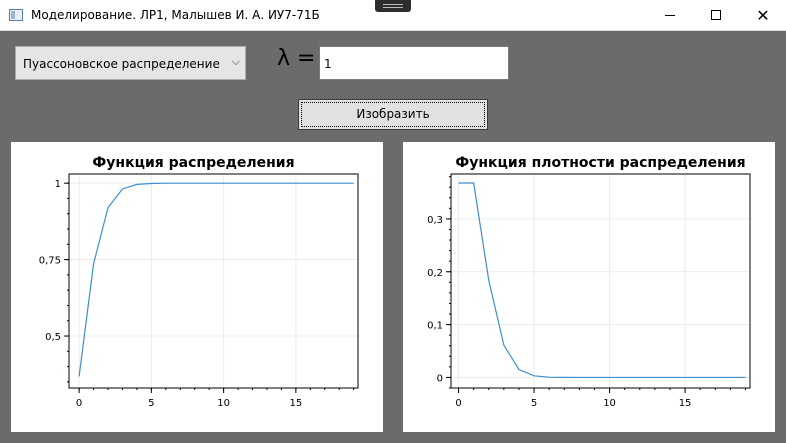 The image size is (786, 443). I want to click on close-icon: ✕, so click(763, 15).